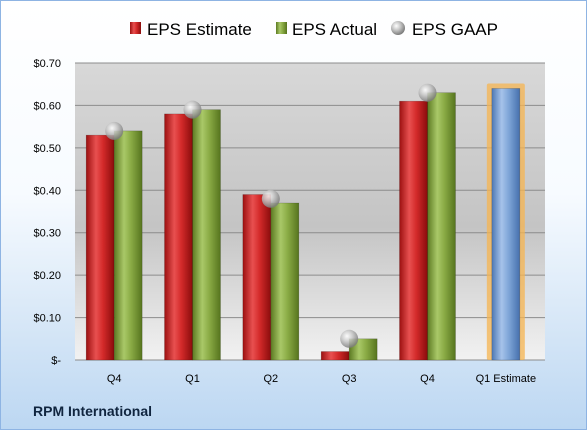 This screenshot has height=431, width=587. I want to click on legend-label-eps-gaap: EPS GAAP, so click(455, 29).